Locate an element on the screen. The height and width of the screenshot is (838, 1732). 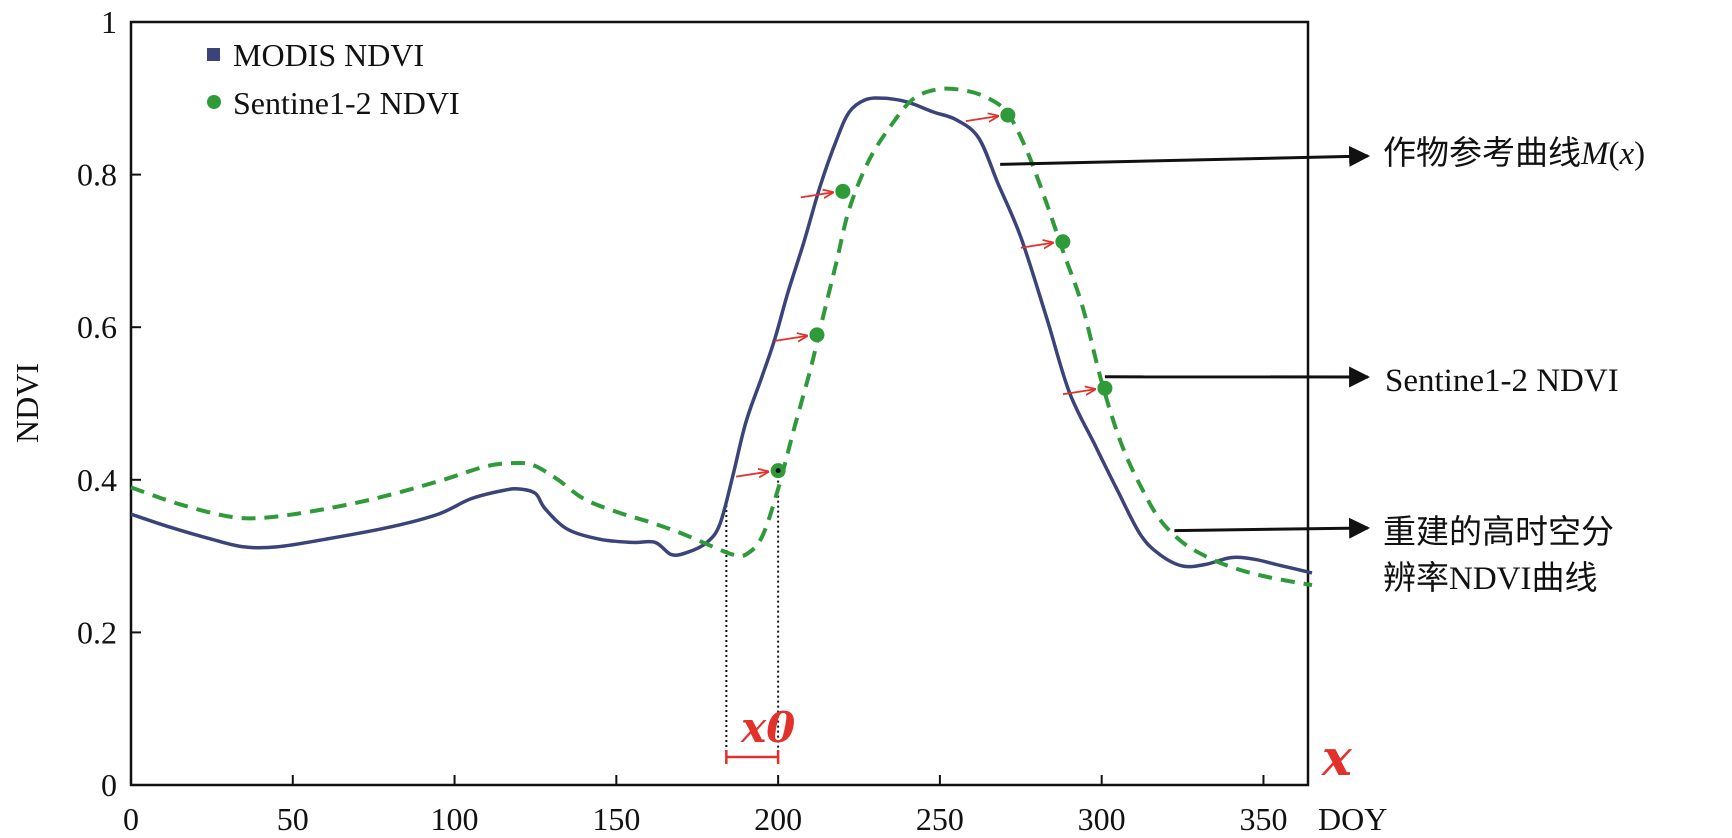
sample-points is located at coordinates (941, 293).